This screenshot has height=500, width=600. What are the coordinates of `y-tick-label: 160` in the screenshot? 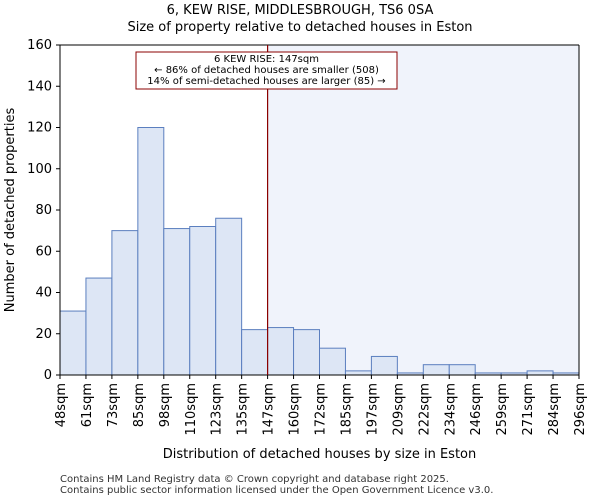 It's located at (39, 45).